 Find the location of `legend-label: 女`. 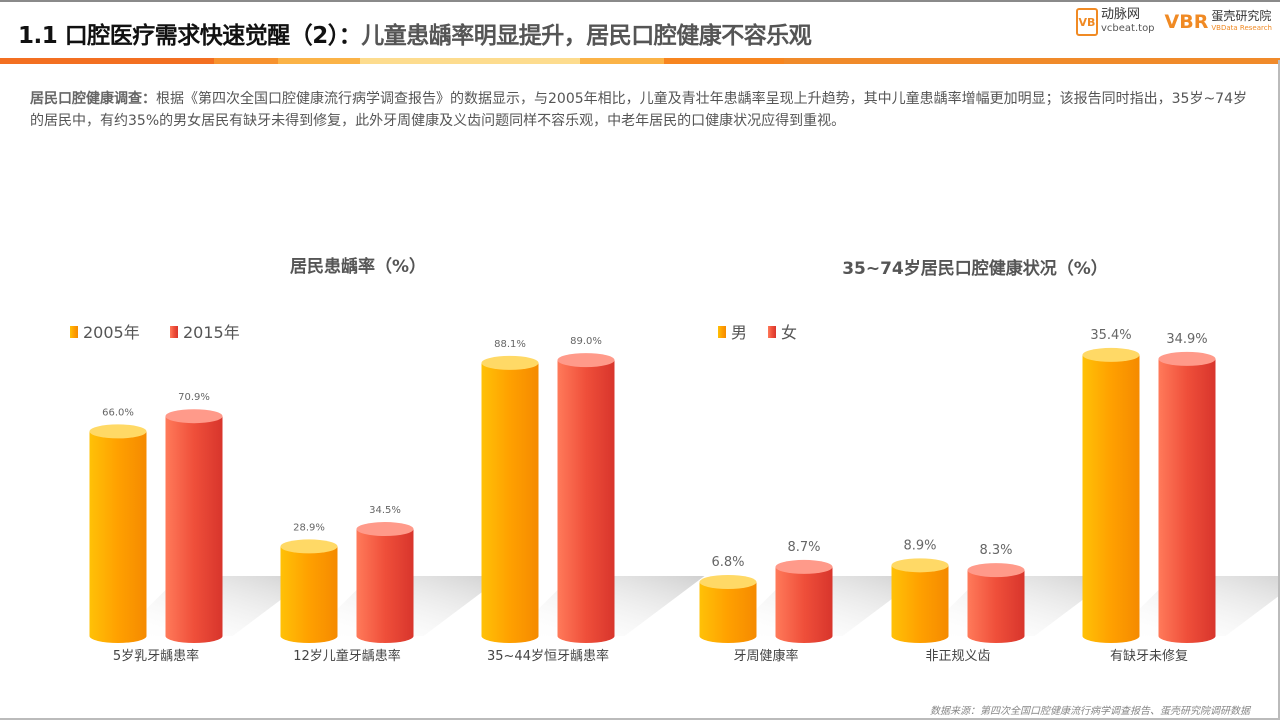

legend-label: 女 is located at coordinates (789, 332).